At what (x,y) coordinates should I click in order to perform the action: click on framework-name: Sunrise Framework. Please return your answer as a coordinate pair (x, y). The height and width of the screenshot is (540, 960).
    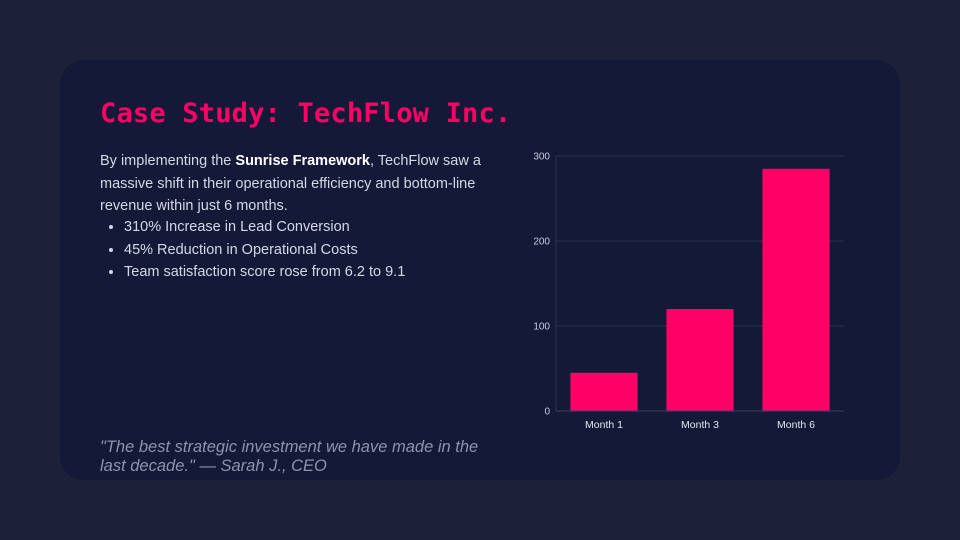
    Looking at the image, I should click on (302, 161).